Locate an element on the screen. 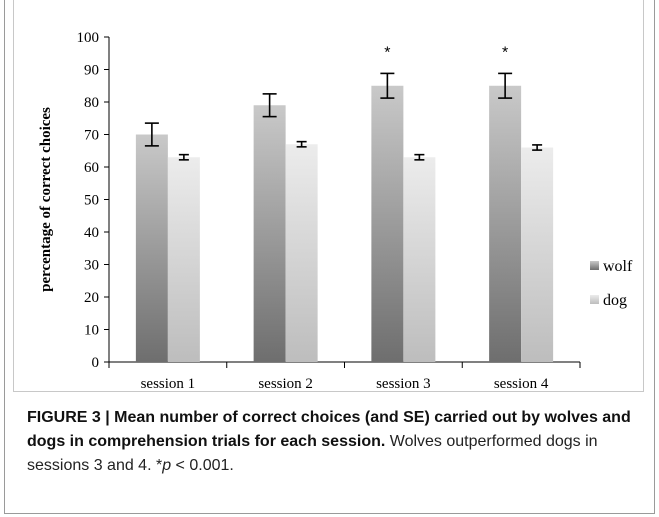  legend-label-dog: dog is located at coordinates (615, 300).